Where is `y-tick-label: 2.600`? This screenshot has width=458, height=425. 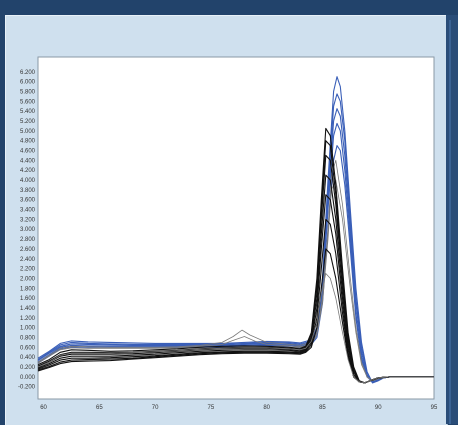
y-tick-label: 2.600 is located at coordinates (28, 250).